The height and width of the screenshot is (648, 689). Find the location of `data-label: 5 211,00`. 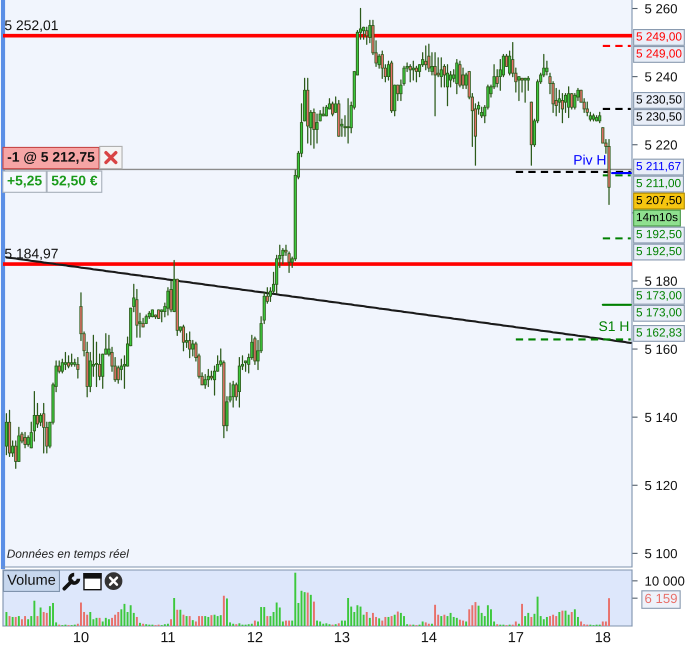

data-label: 5 211,00 is located at coordinates (658, 183).